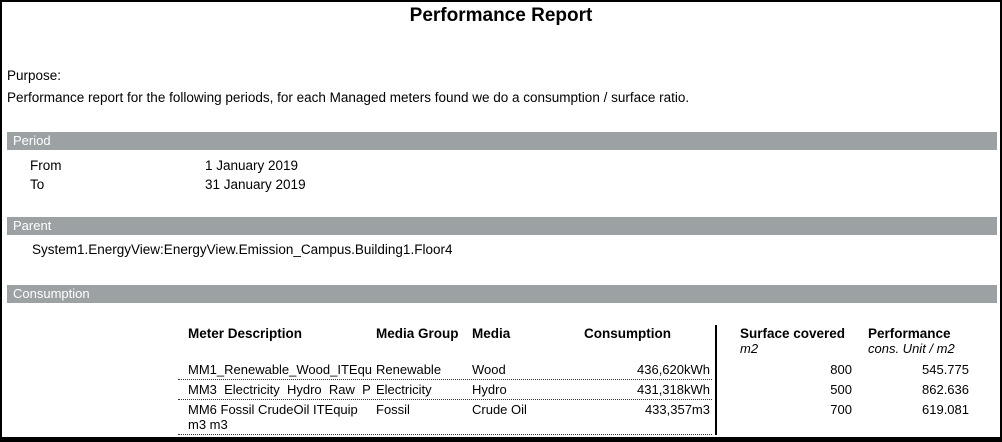 The height and width of the screenshot is (442, 1002). Describe the element at coordinates (404, 389) in the screenshot. I see `cell-media-group: Electricity` at that location.